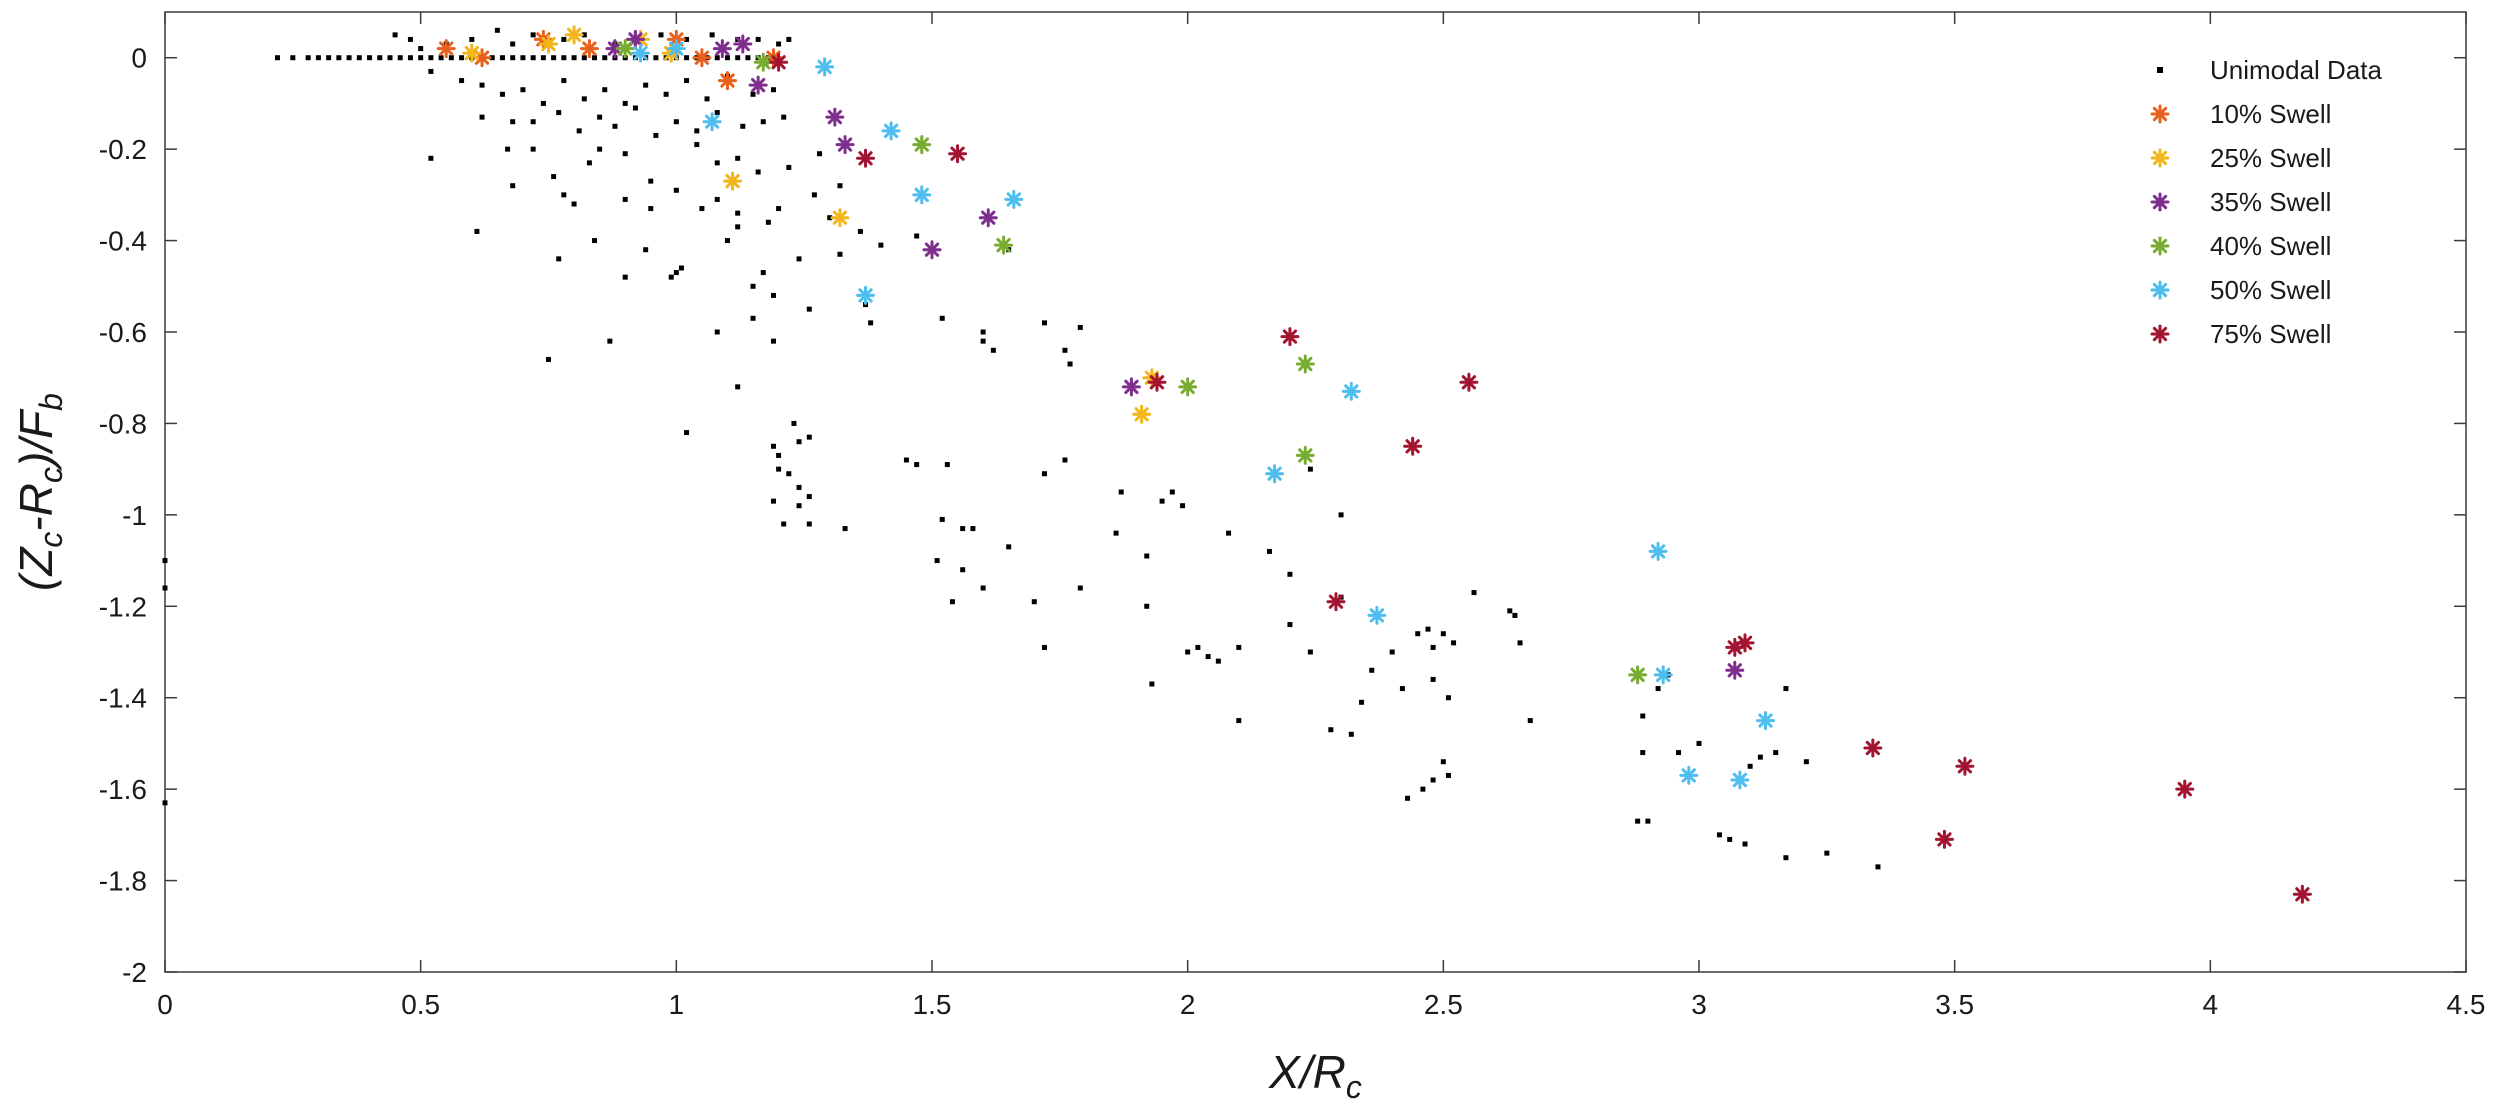 The image size is (2500, 1108). Describe the element at coordinates (420, 1004) in the screenshot. I see `x-tick-label: 0.5` at that location.